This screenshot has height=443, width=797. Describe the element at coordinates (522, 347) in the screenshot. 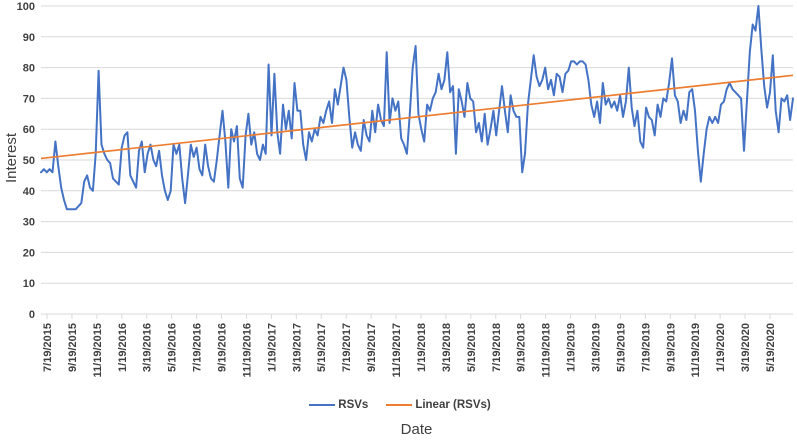

I see `x-tick-label: 9/19/2018` at that location.